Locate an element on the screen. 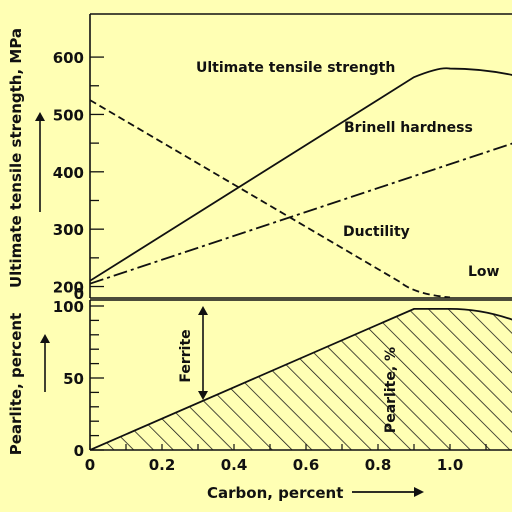  xlabel-arrow-head is located at coordinates (419, 492).